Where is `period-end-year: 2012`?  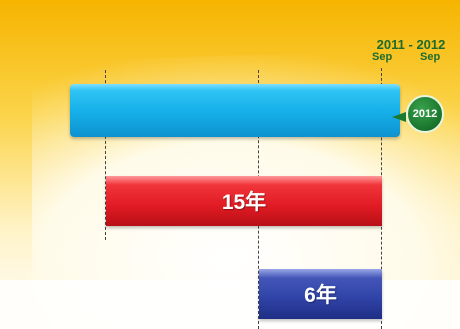 period-end-year: 2012 is located at coordinates (431, 44).